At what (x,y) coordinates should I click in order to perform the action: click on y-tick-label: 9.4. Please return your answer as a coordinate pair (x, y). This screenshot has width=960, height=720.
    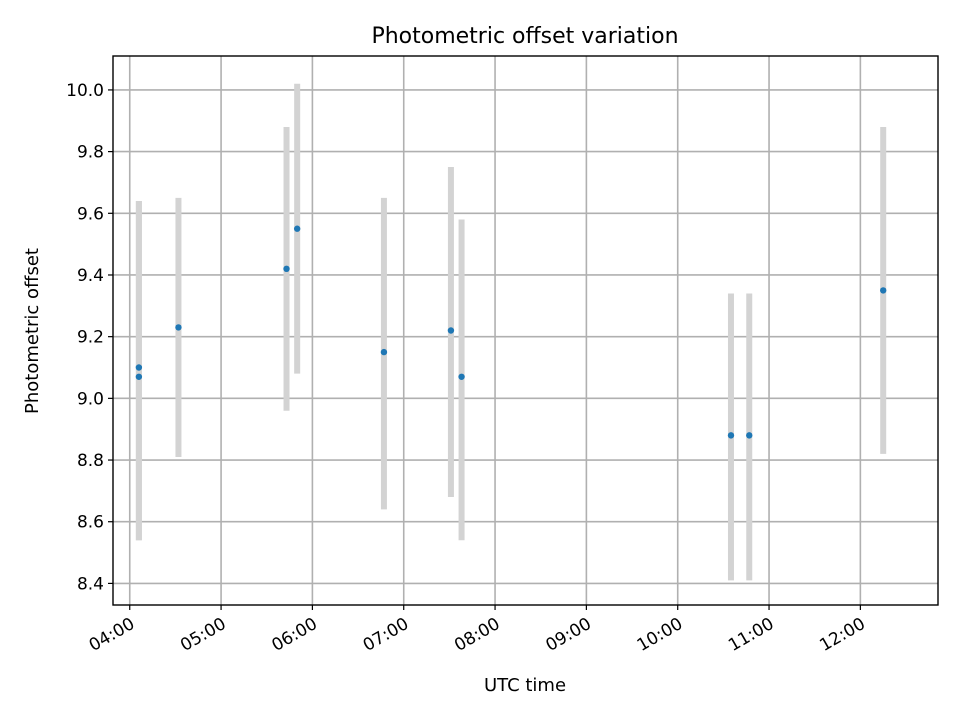
    Looking at the image, I should click on (90, 276).